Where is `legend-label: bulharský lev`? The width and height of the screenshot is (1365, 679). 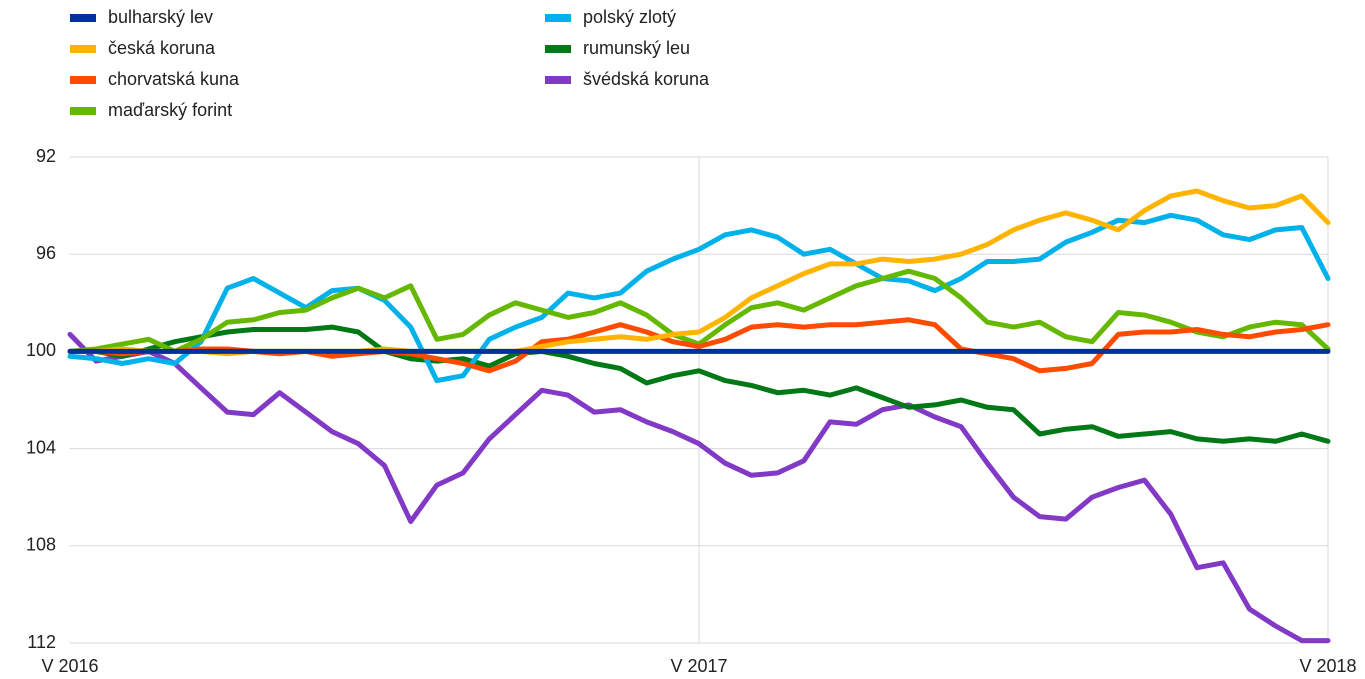
legend-label: bulharský lev is located at coordinates (160, 17).